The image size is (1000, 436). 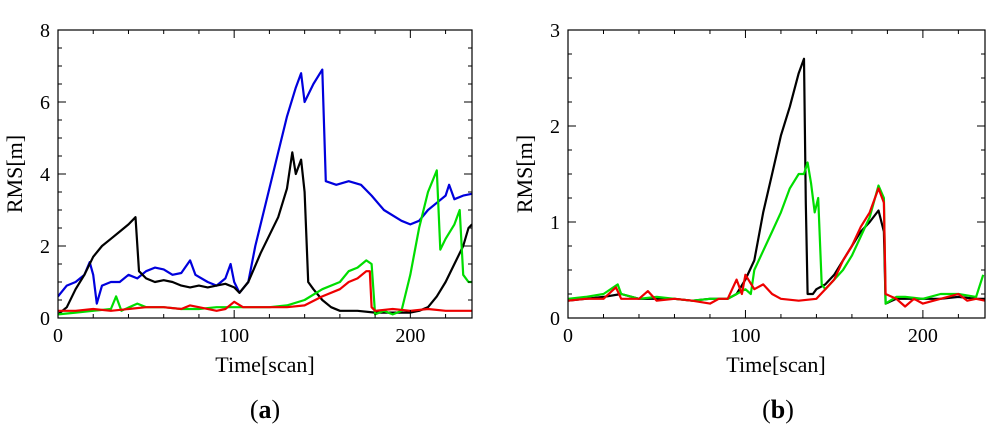 What do you see at coordinates (45, 31) in the screenshot?
I see `y-tick-label: 8` at bounding box center [45, 31].